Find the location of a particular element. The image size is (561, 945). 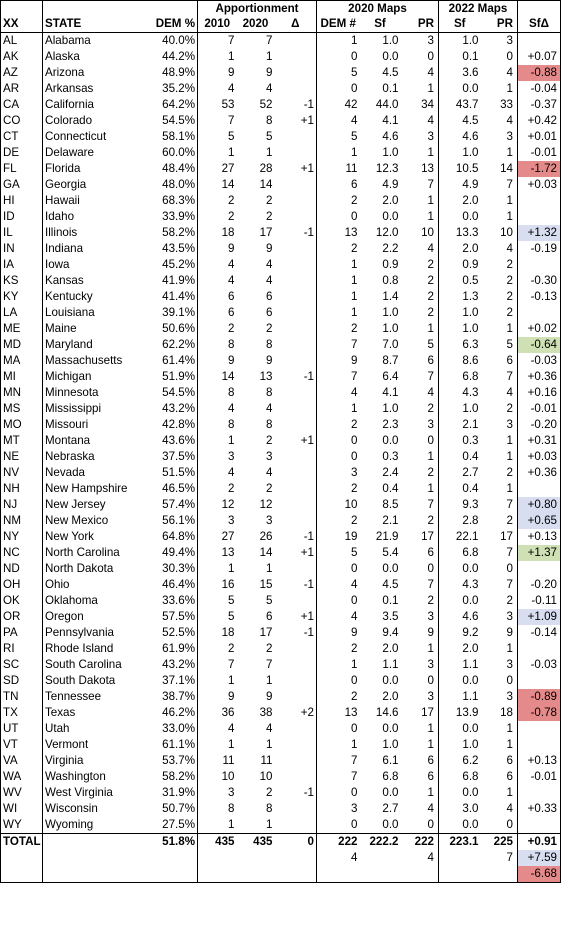

cell-dem-num: 2 is located at coordinates (354, 696).